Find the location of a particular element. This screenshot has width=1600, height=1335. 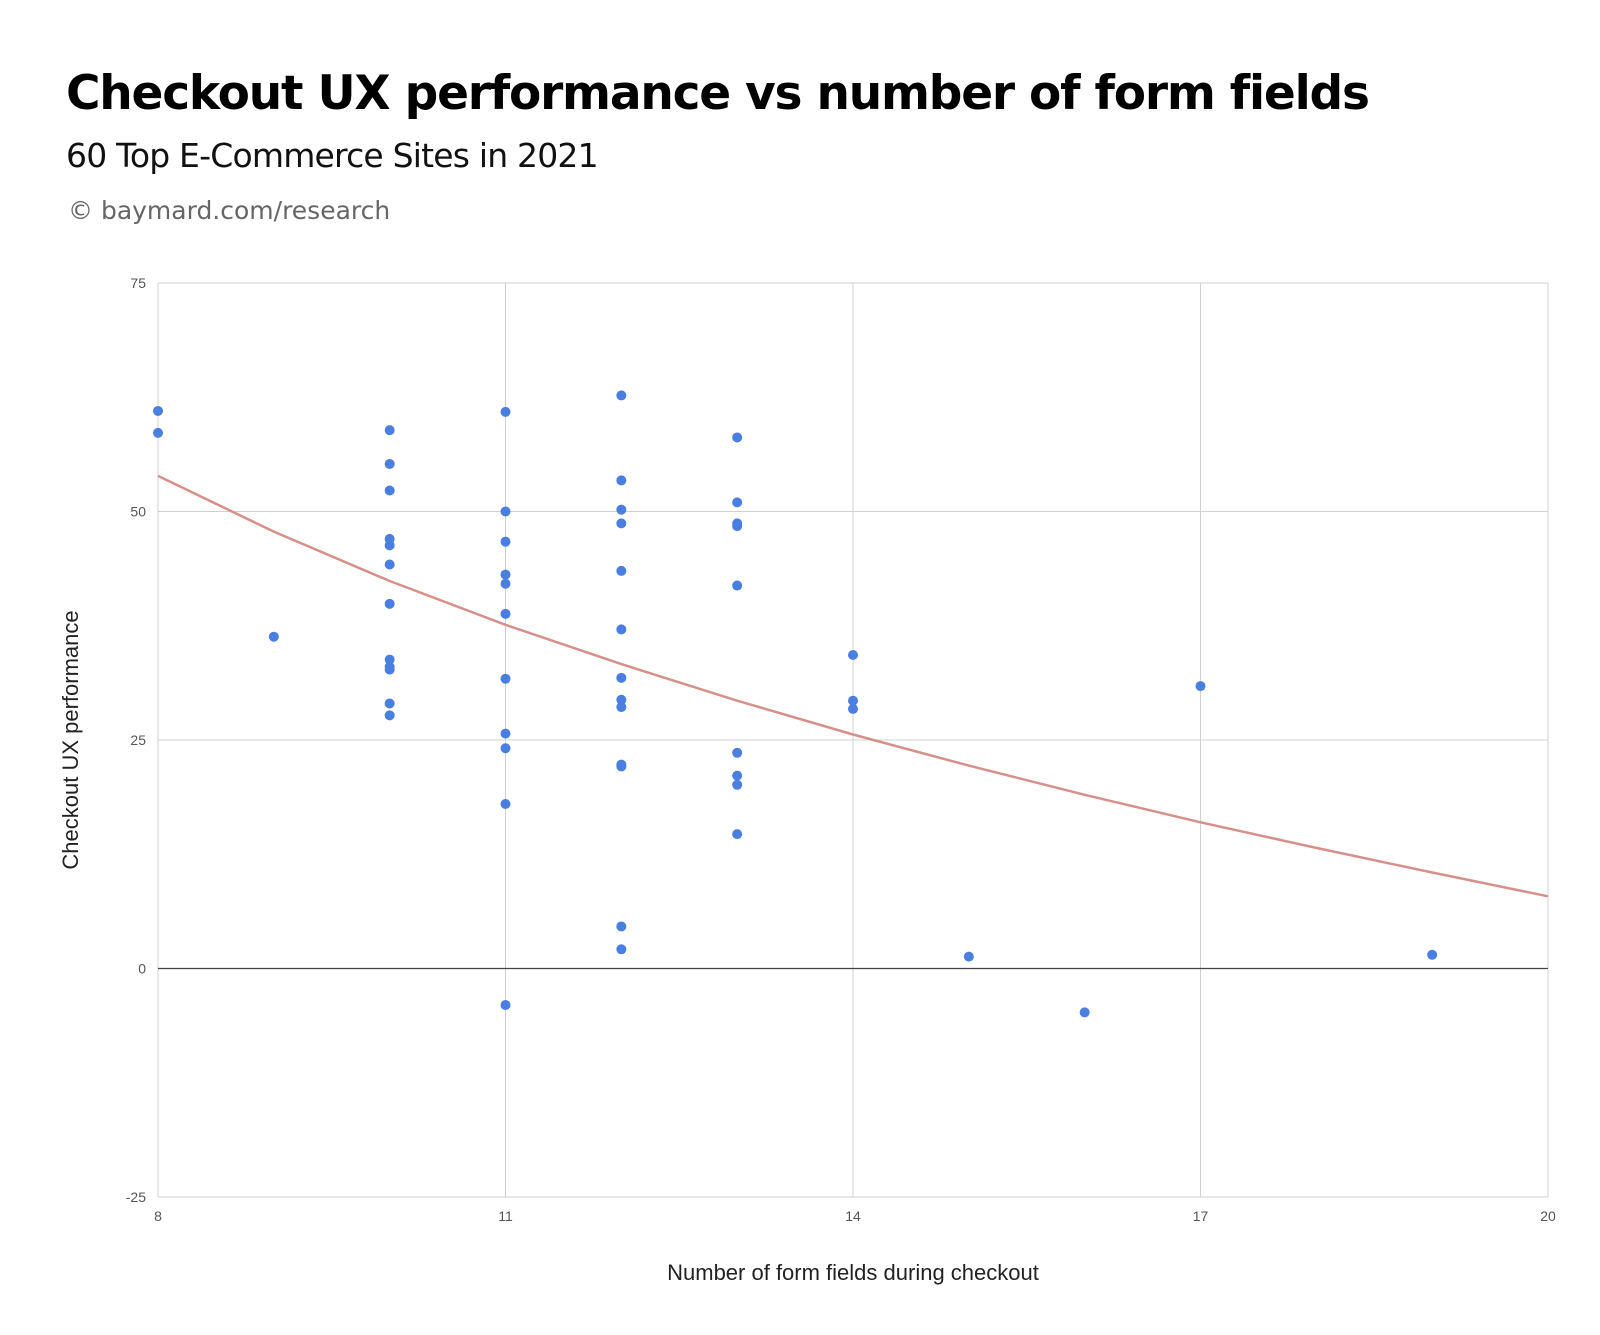

y-tick-label: 50 is located at coordinates (138, 512).